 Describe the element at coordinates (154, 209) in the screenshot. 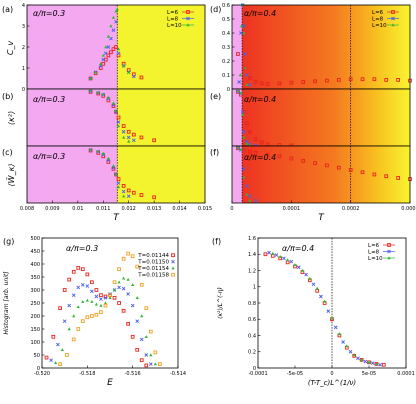

I see `x-tick-label: 0.013` at that location.